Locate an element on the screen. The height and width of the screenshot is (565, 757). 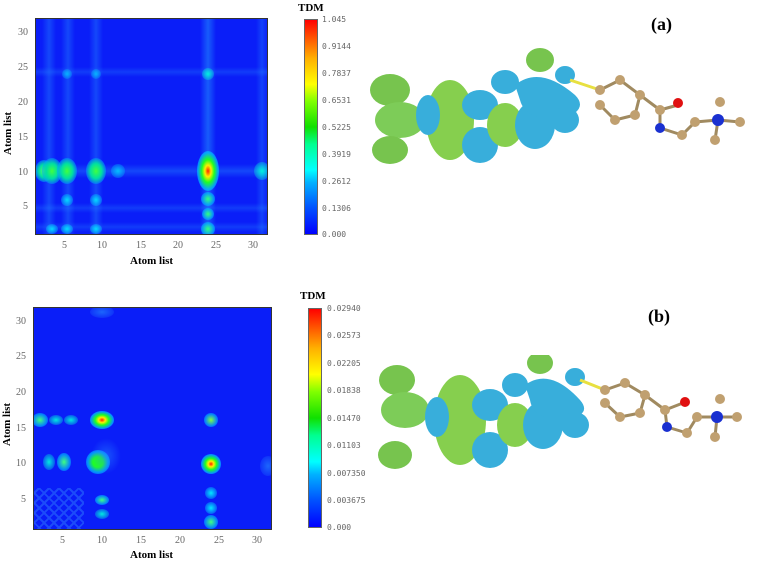
colorbar-tick: 0.5225 is located at coordinates (336, 127).